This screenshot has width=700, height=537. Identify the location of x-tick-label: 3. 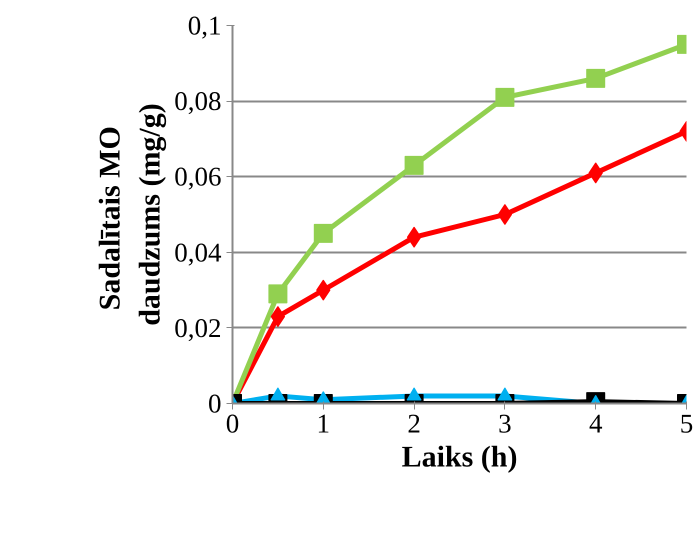
(505, 423).